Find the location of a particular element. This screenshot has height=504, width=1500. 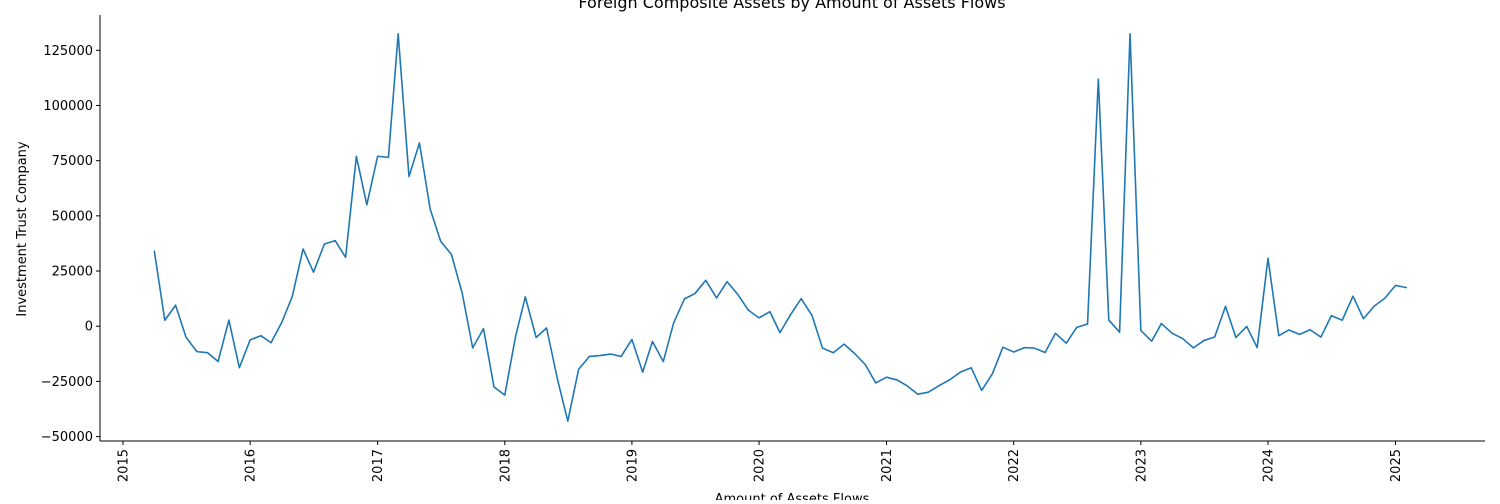

x-tick-label: 2023 is located at coordinates (1141, 465).